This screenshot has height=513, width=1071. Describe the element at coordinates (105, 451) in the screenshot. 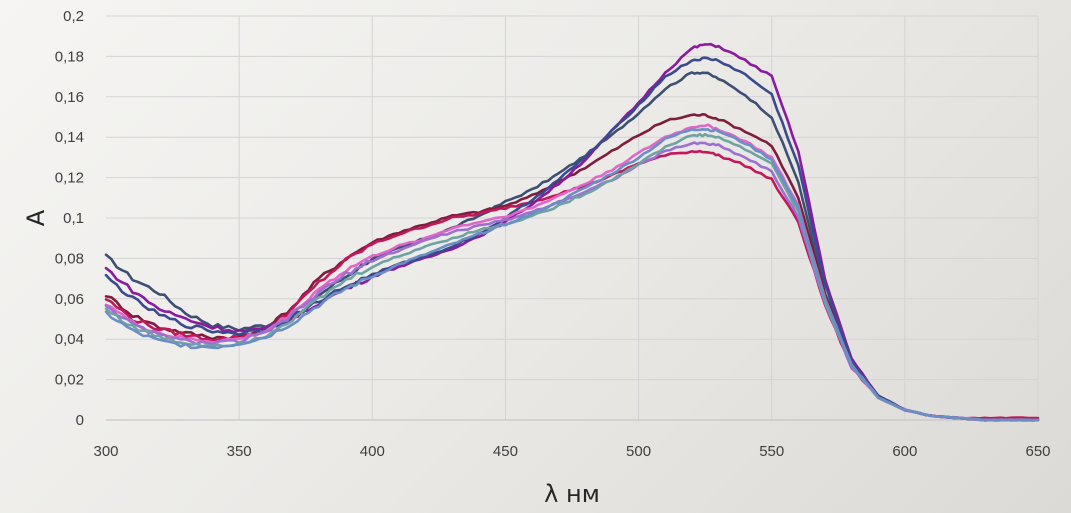

I see `x-tick-label: 300` at that location.